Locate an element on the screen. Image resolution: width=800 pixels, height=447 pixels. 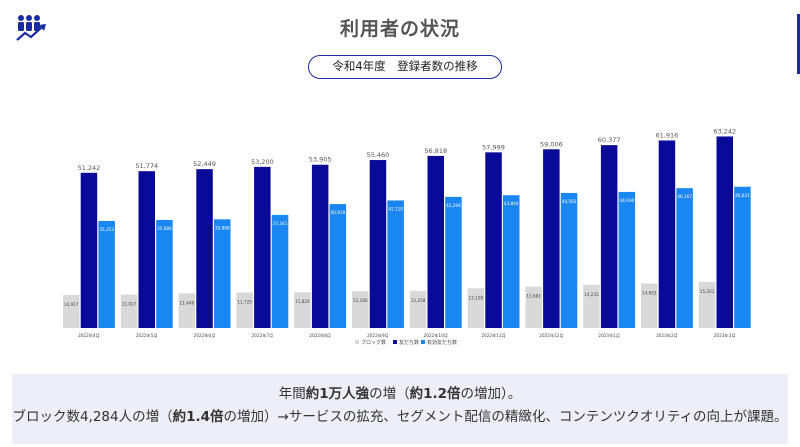
x-tick-label: 2022年7月 is located at coordinates (262, 335).